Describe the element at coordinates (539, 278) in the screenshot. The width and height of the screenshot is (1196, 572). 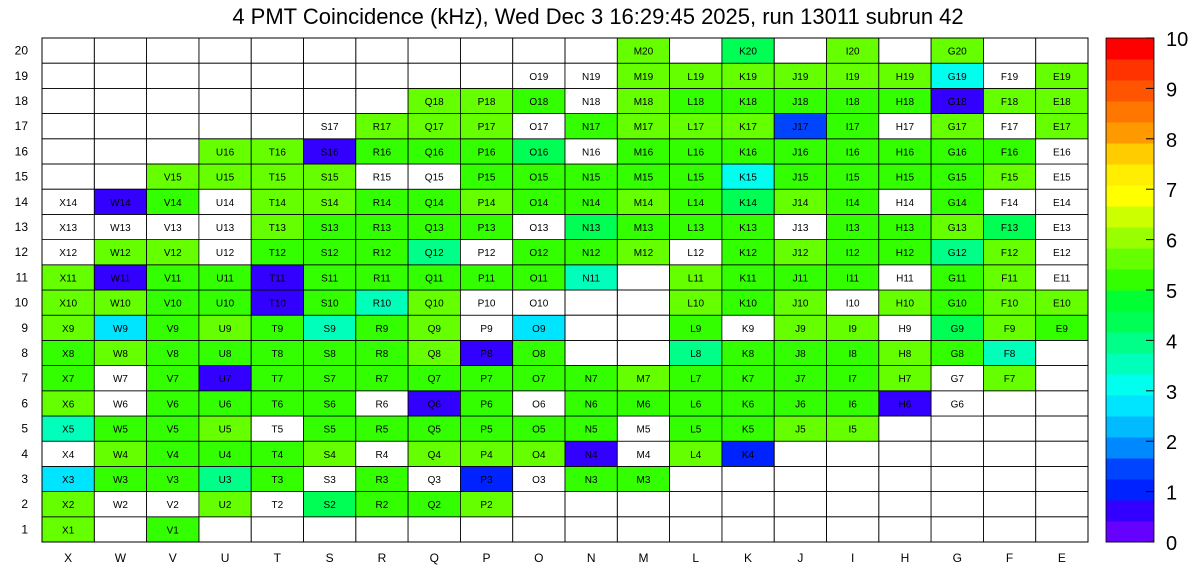
I see `cell-label-O11: O11` at that location.